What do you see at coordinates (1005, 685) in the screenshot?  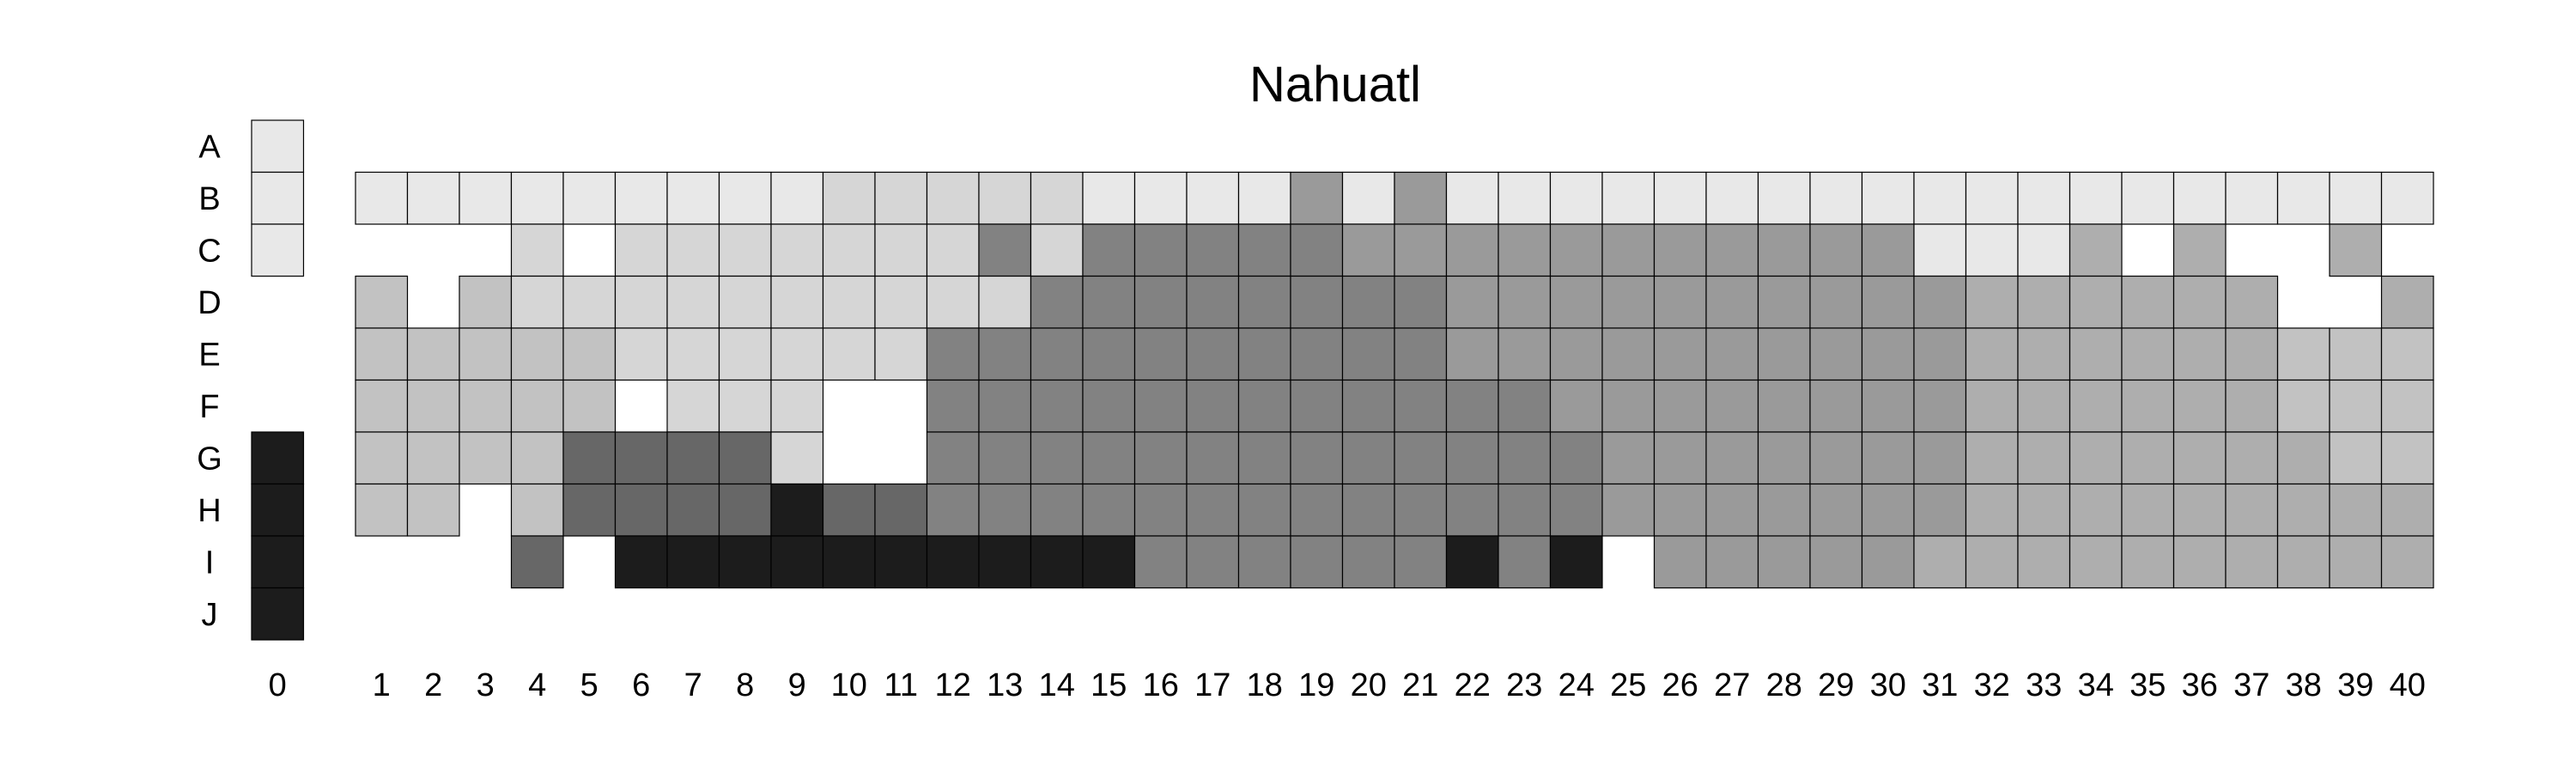 I see `column-label-13: 13` at bounding box center [1005, 685].